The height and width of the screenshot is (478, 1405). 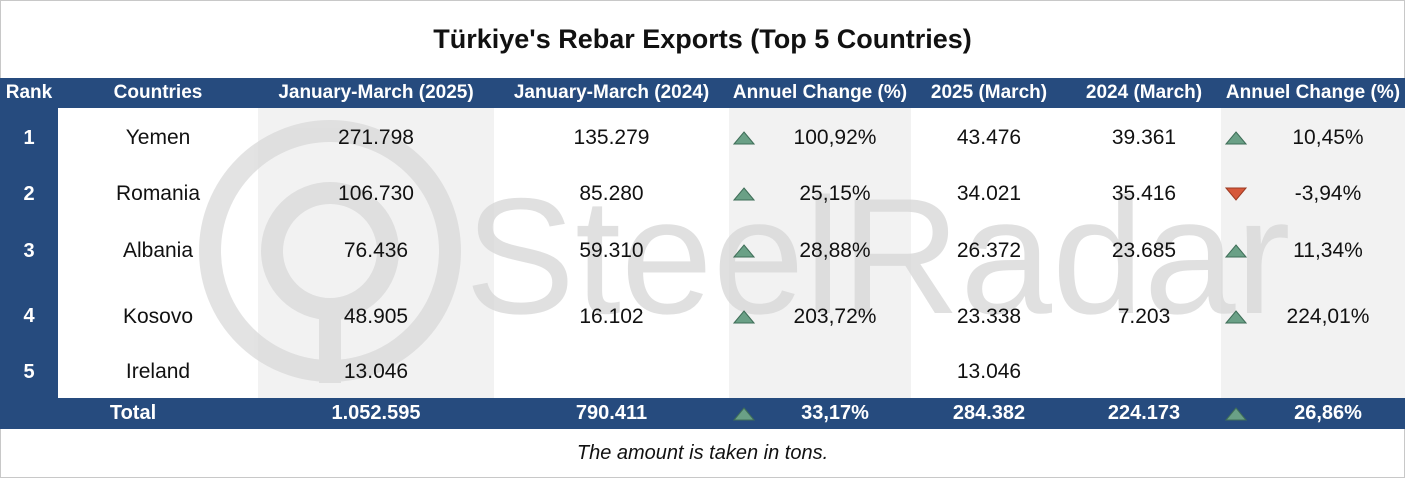 I want to click on header-annual-change-2: Annuel Change (%), so click(x=1313, y=92).